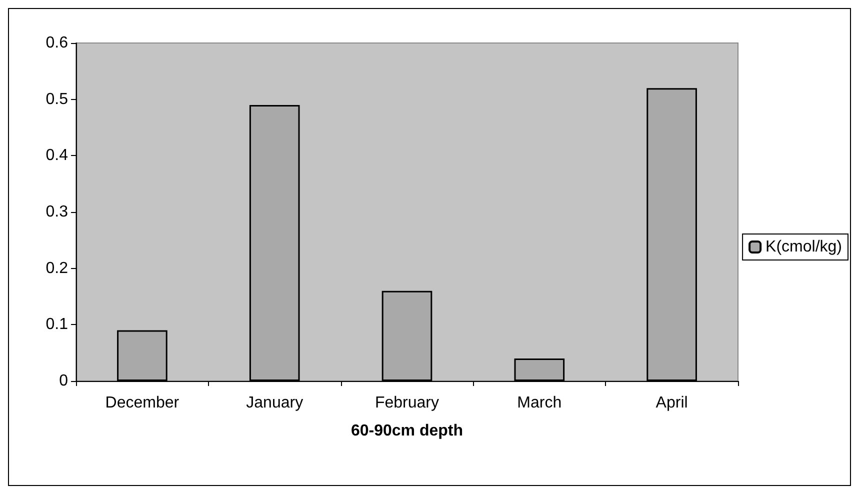 This screenshot has height=494, width=859. I want to click on x-tick-label: February, so click(407, 403).